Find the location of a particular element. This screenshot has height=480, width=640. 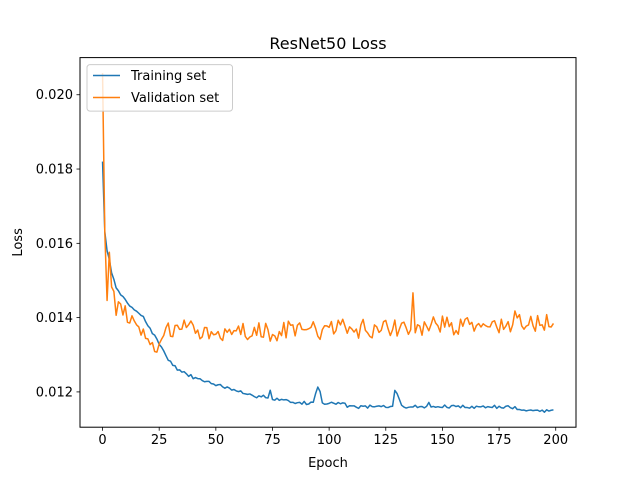

x-tick-label: 0 is located at coordinates (102, 440).